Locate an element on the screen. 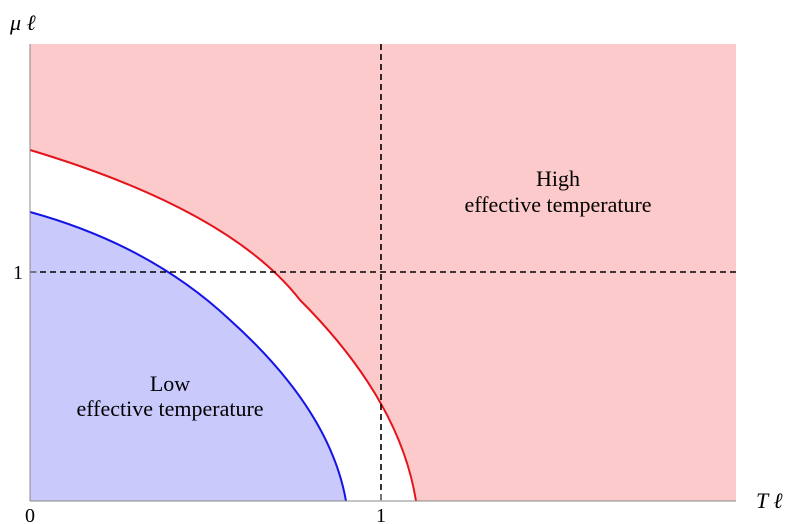 The width and height of the screenshot is (797, 524). high-region-label-line1: High is located at coordinates (558, 178).